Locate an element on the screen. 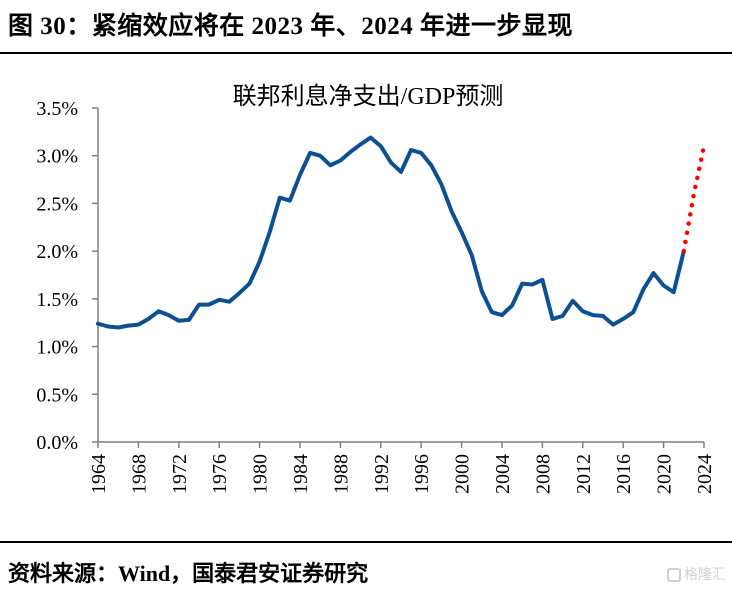  watermark: 格隆汇 is located at coordinates (696, 574).